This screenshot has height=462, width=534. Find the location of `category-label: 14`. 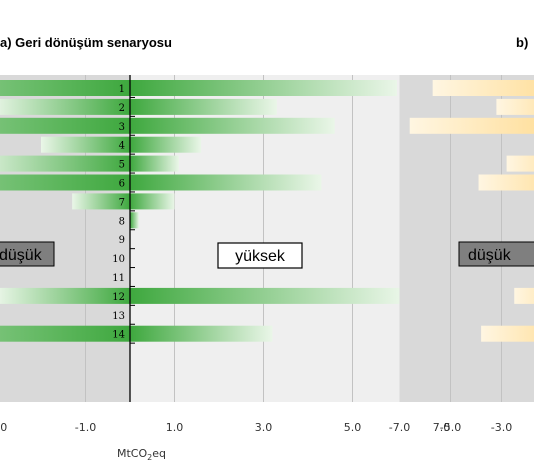

category-label: 14 is located at coordinates (118, 335).